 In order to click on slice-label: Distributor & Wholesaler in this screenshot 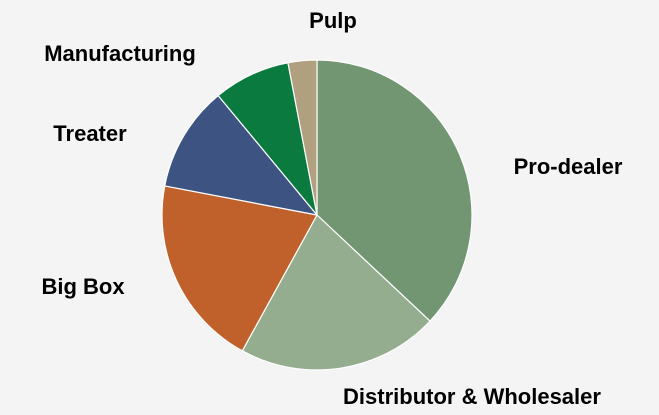, I will do `click(472, 396)`.